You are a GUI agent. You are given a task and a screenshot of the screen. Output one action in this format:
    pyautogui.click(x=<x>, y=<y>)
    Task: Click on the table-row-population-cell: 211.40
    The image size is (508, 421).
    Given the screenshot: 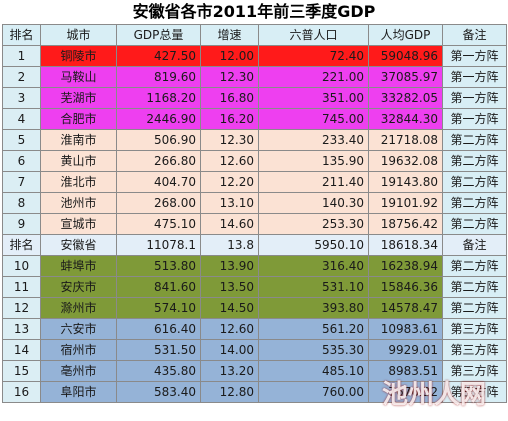 What is the action you would take?
    pyautogui.click(x=313, y=182)
    